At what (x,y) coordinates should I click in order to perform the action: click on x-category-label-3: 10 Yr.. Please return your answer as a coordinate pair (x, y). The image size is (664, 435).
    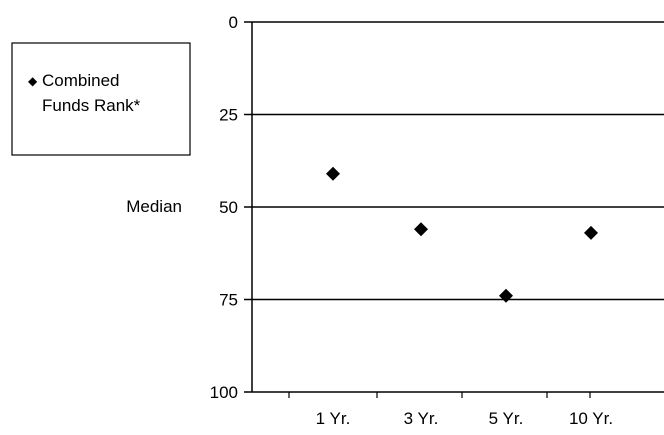
    Looking at the image, I should click on (591, 418).